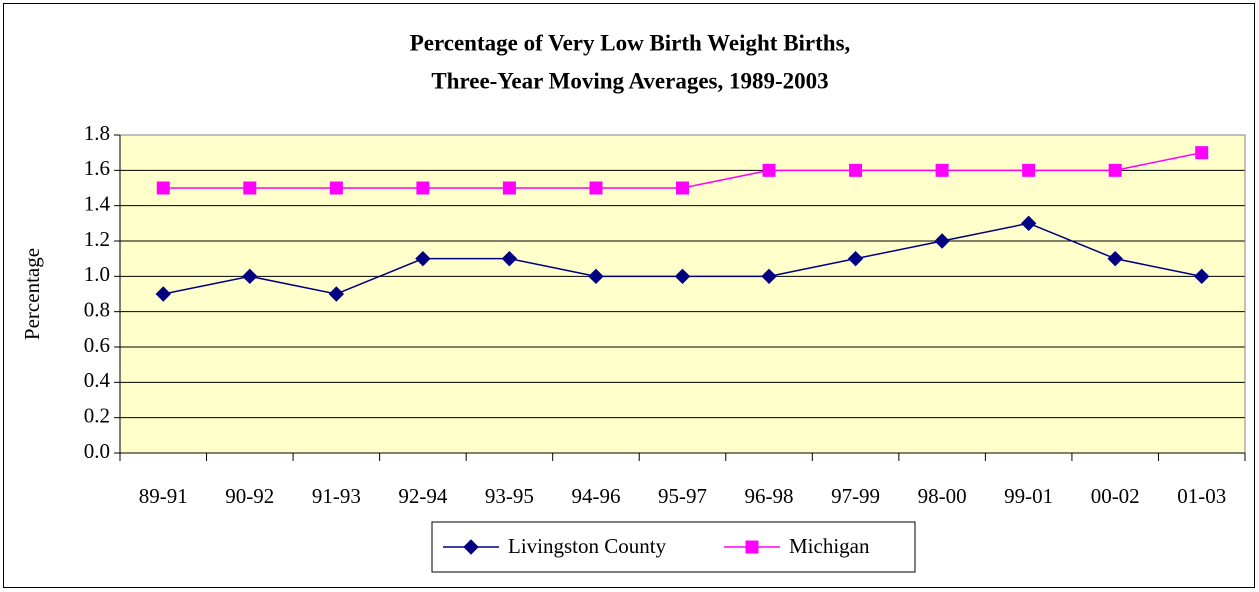 Image resolution: width=1259 pixels, height=592 pixels. What do you see at coordinates (682, 496) in the screenshot?
I see `x-tick-label: 95-97` at bounding box center [682, 496].